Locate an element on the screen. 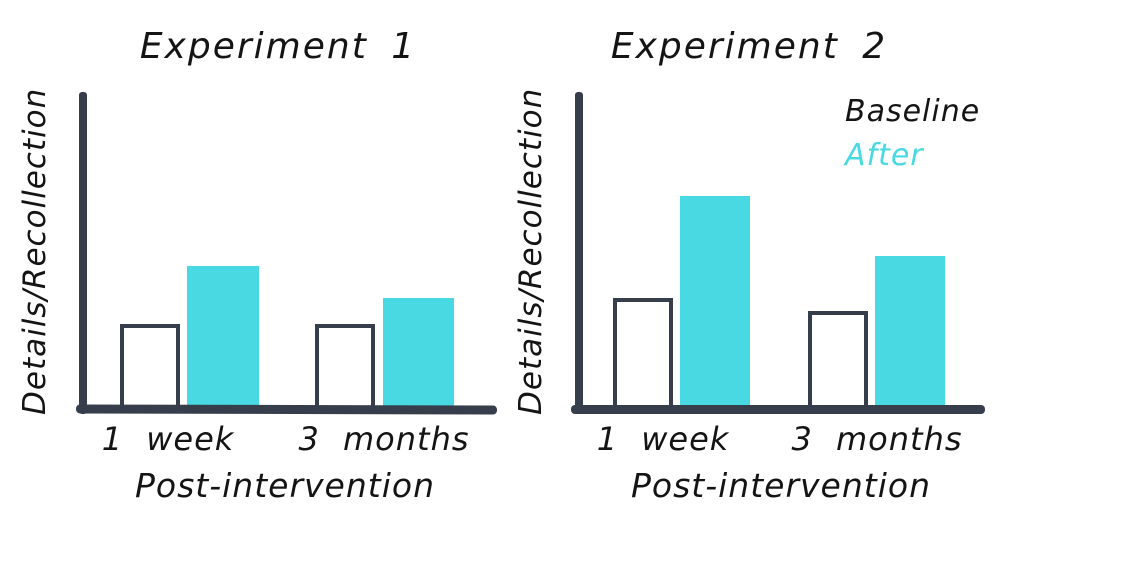  chart-title: Experiment 1 is located at coordinates (278, 46).